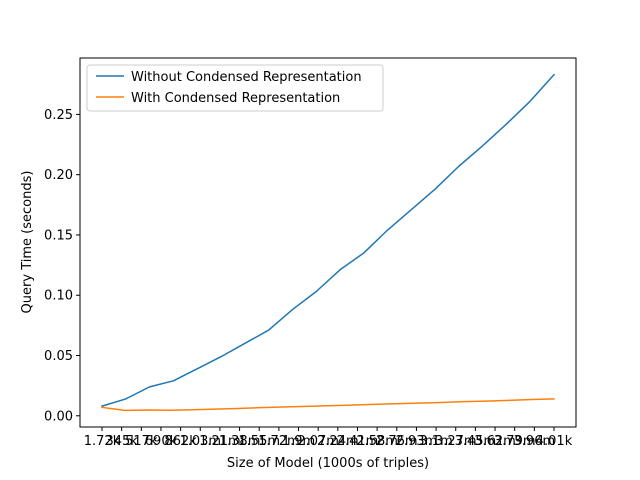  Describe the element at coordinates (62, 266) in the screenshot. I see `y-axis: 0.00 0.05 0.10 0.15 0.20 0.25` at that location.